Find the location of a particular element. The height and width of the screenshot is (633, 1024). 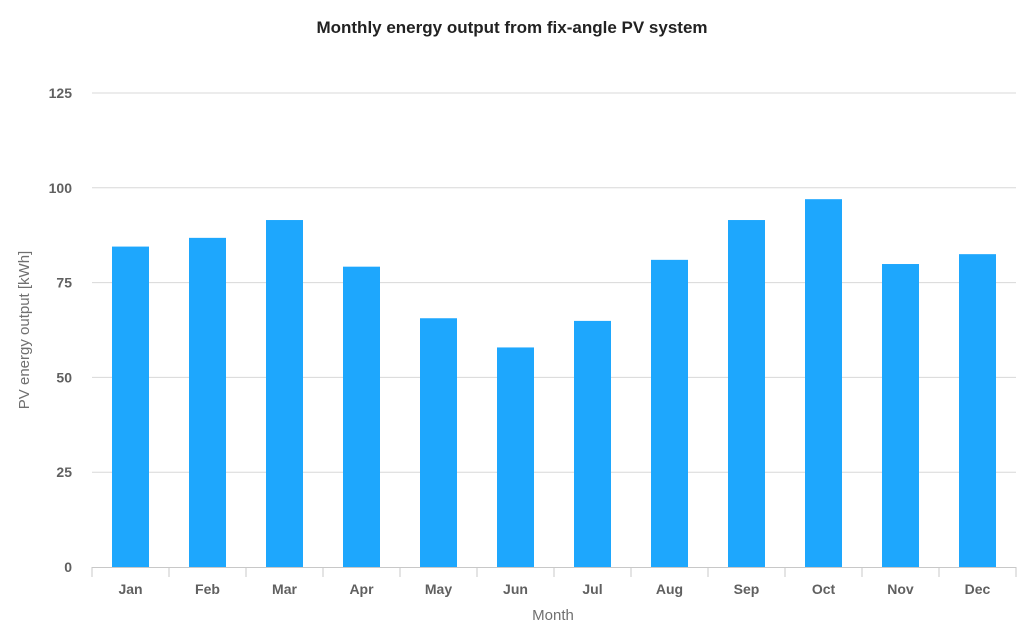

x-tick-label: Aug is located at coordinates (669, 589).